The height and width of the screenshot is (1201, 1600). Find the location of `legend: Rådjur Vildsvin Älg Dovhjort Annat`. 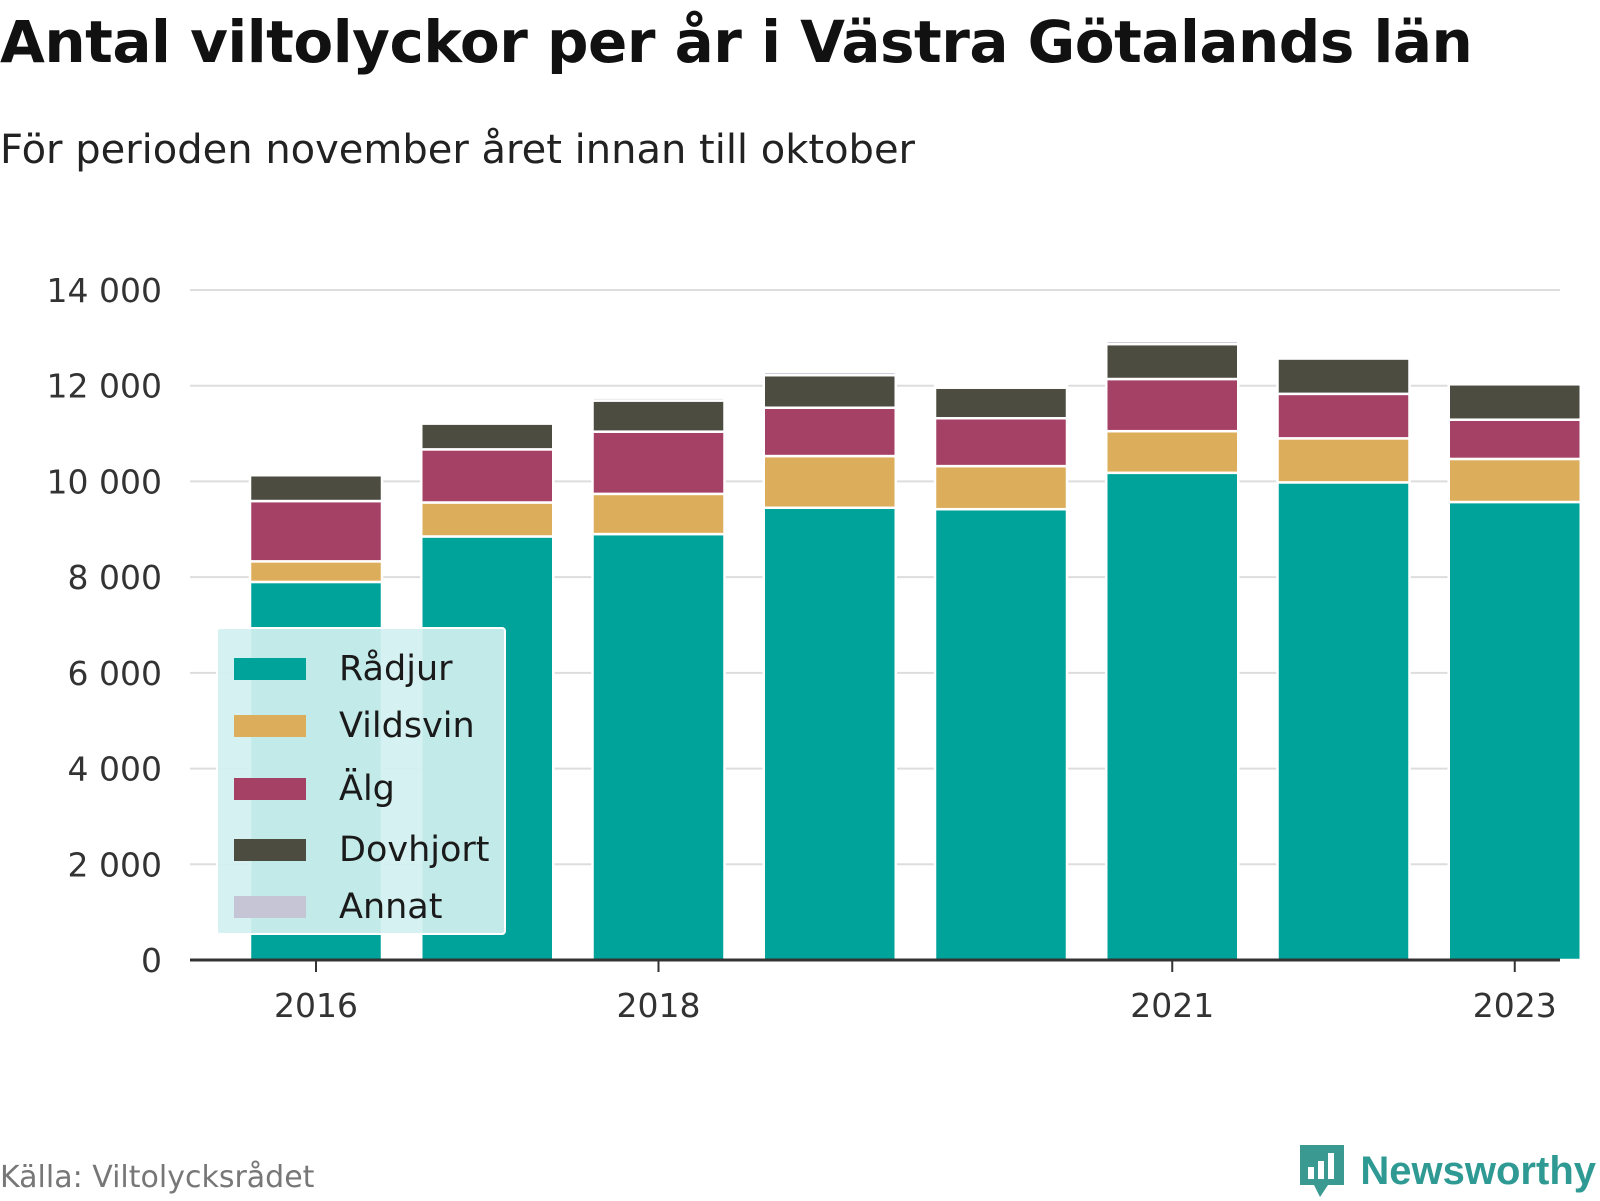

legend: Rådjur Vildsvin Älg Dovhjort Annat is located at coordinates (361, 781).